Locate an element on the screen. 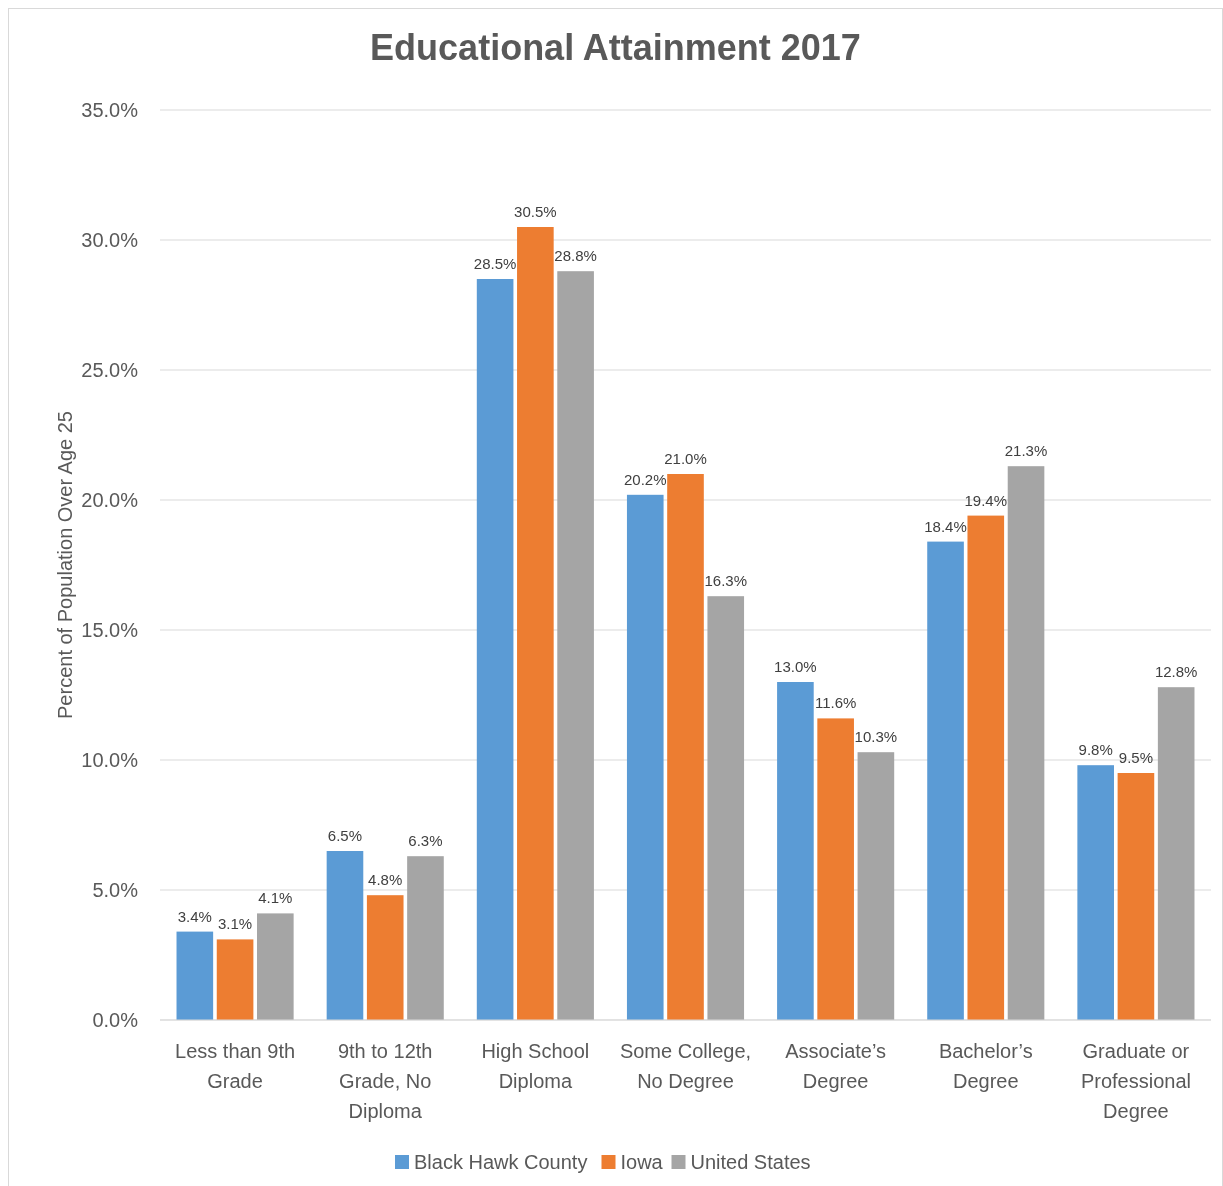  data-label: 6.5% is located at coordinates (345, 835).